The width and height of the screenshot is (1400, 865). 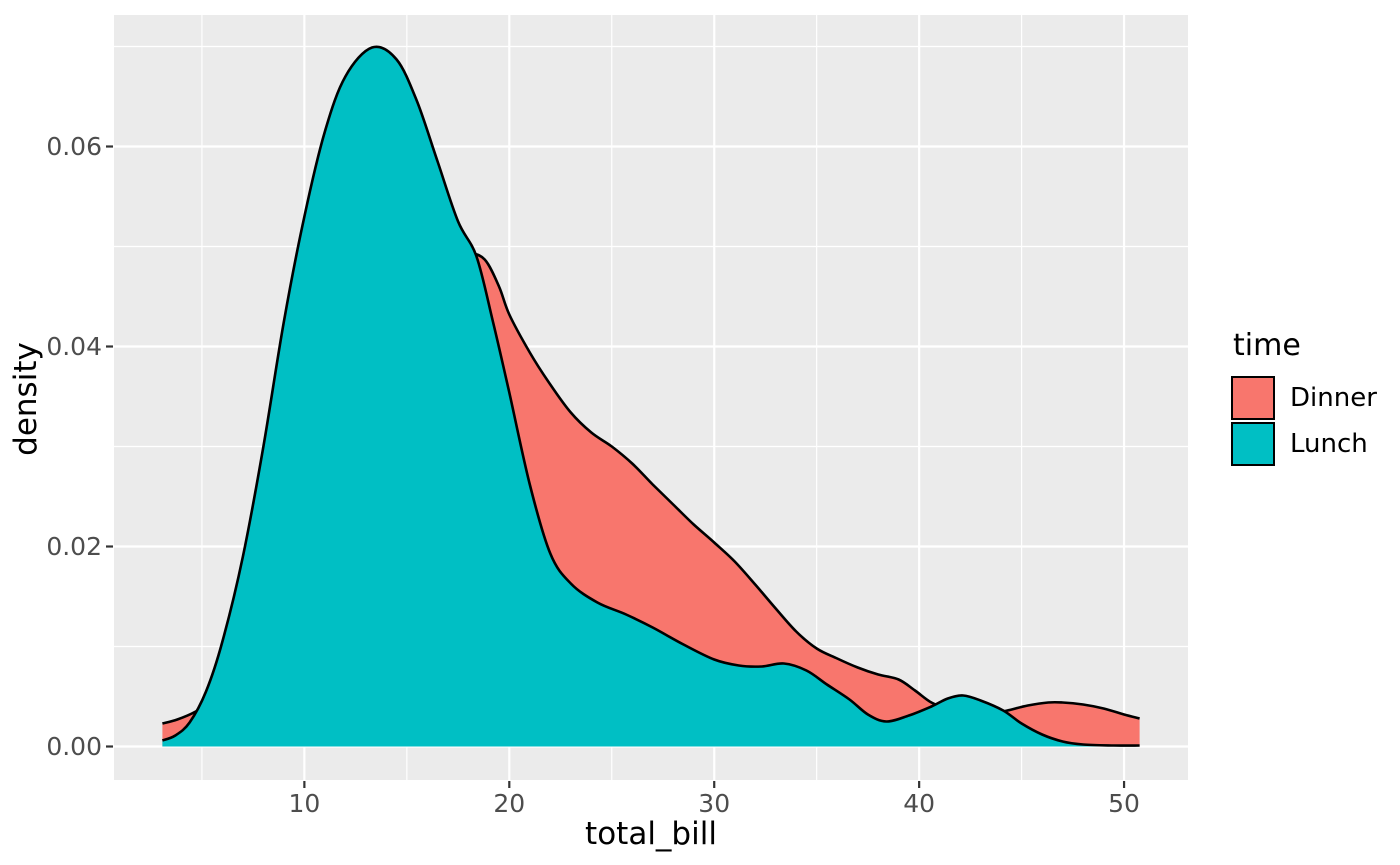 I want to click on legend-title: time, so click(x=1267, y=345).